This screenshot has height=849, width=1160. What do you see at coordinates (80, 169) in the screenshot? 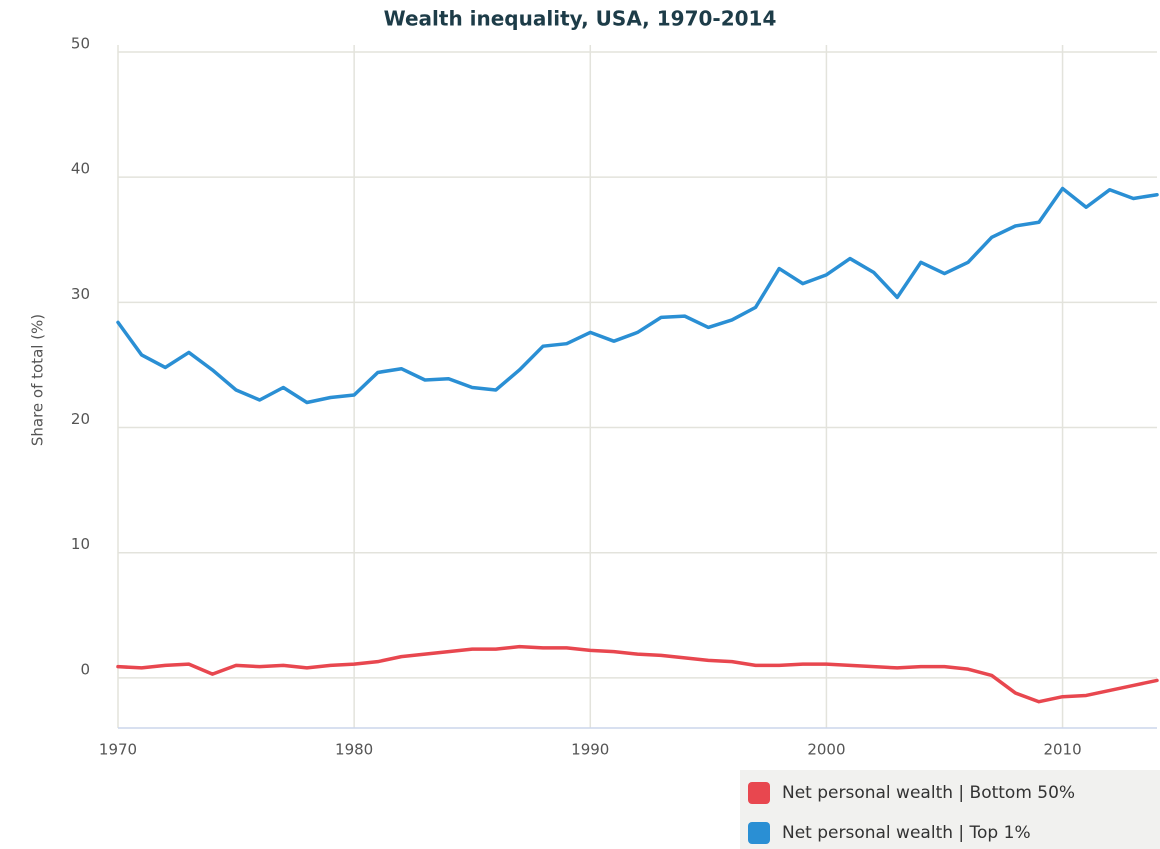
I see `y-tick-label: 40` at bounding box center [80, 169].